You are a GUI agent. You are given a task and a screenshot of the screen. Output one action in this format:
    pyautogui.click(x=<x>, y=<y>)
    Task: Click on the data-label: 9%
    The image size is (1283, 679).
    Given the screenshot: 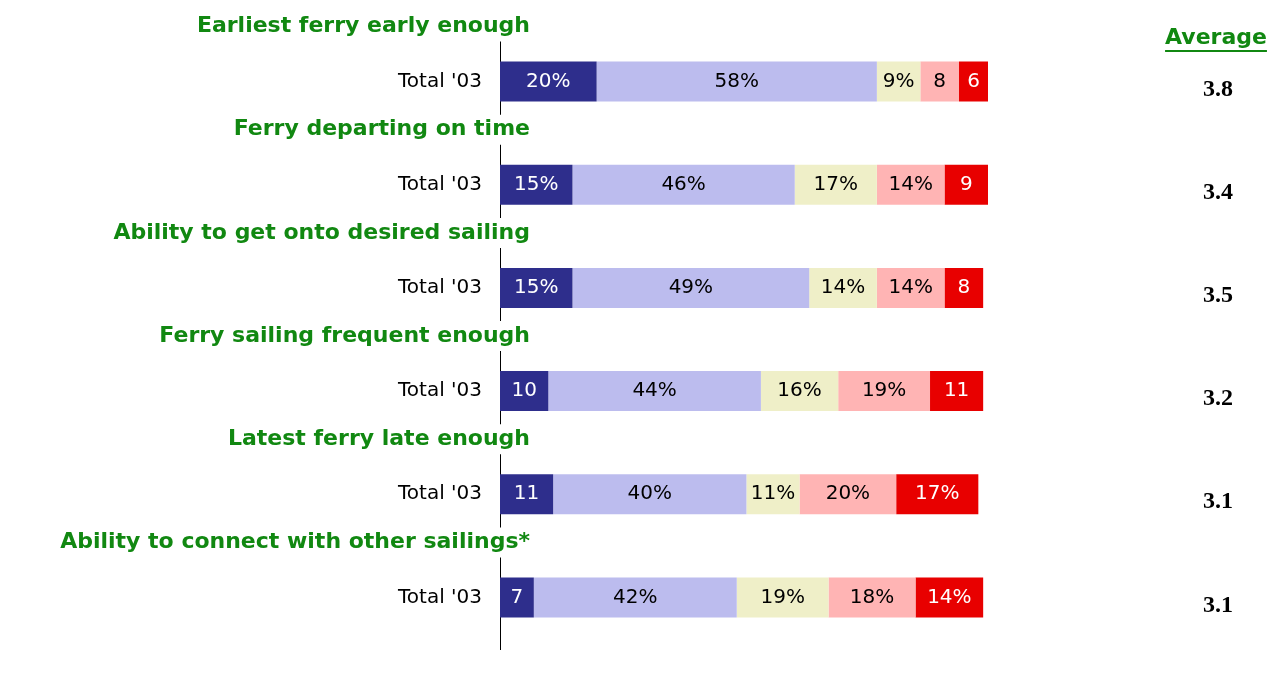 What is the action you would take?
    pyautogui.click(x=898, y=79)
    